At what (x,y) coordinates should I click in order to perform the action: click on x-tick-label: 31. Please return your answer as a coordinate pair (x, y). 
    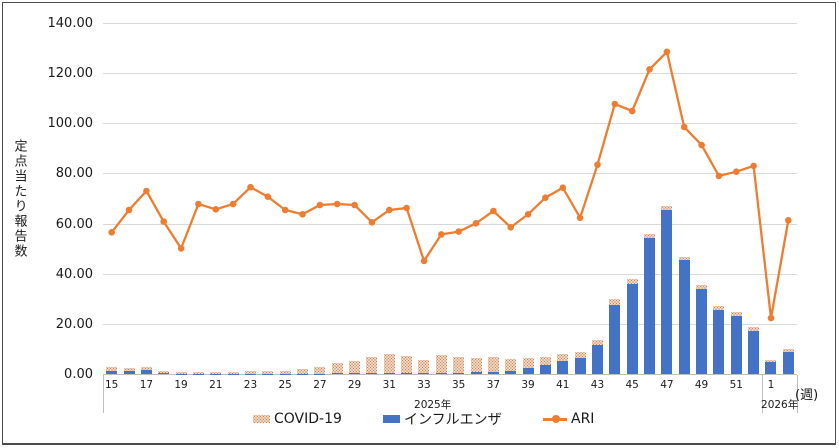
    Looking at the image, I should click on (389, 385).